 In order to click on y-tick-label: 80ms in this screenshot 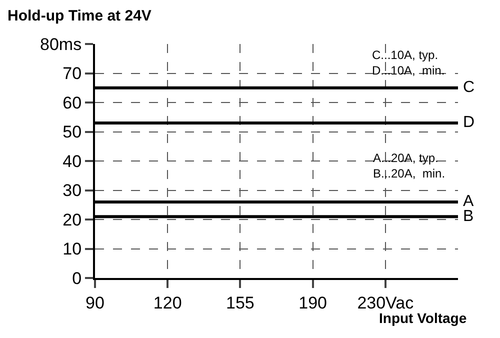, I will do `click(61, 44)`.